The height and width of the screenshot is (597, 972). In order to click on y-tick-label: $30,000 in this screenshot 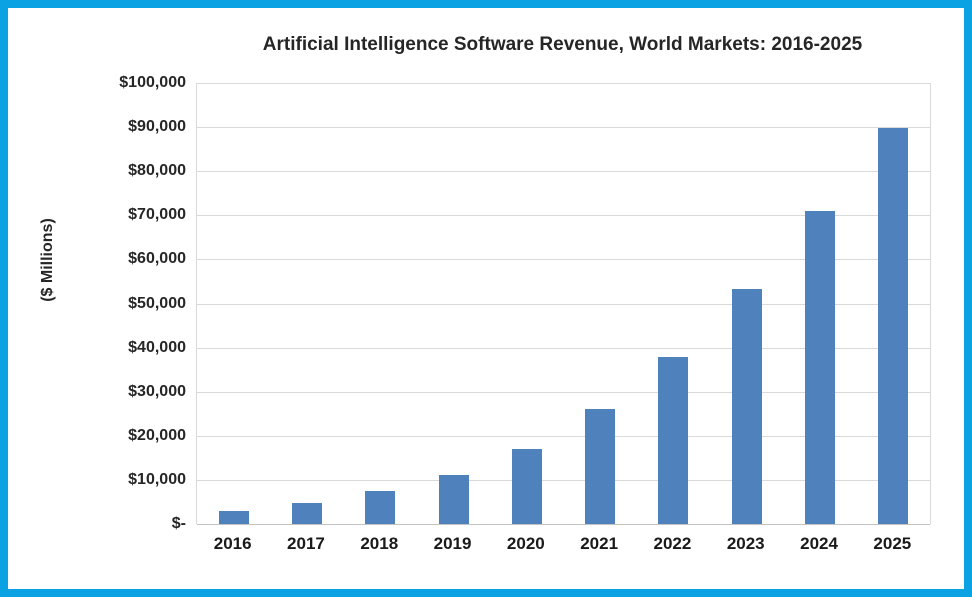, I will do `click(157, 391)`.